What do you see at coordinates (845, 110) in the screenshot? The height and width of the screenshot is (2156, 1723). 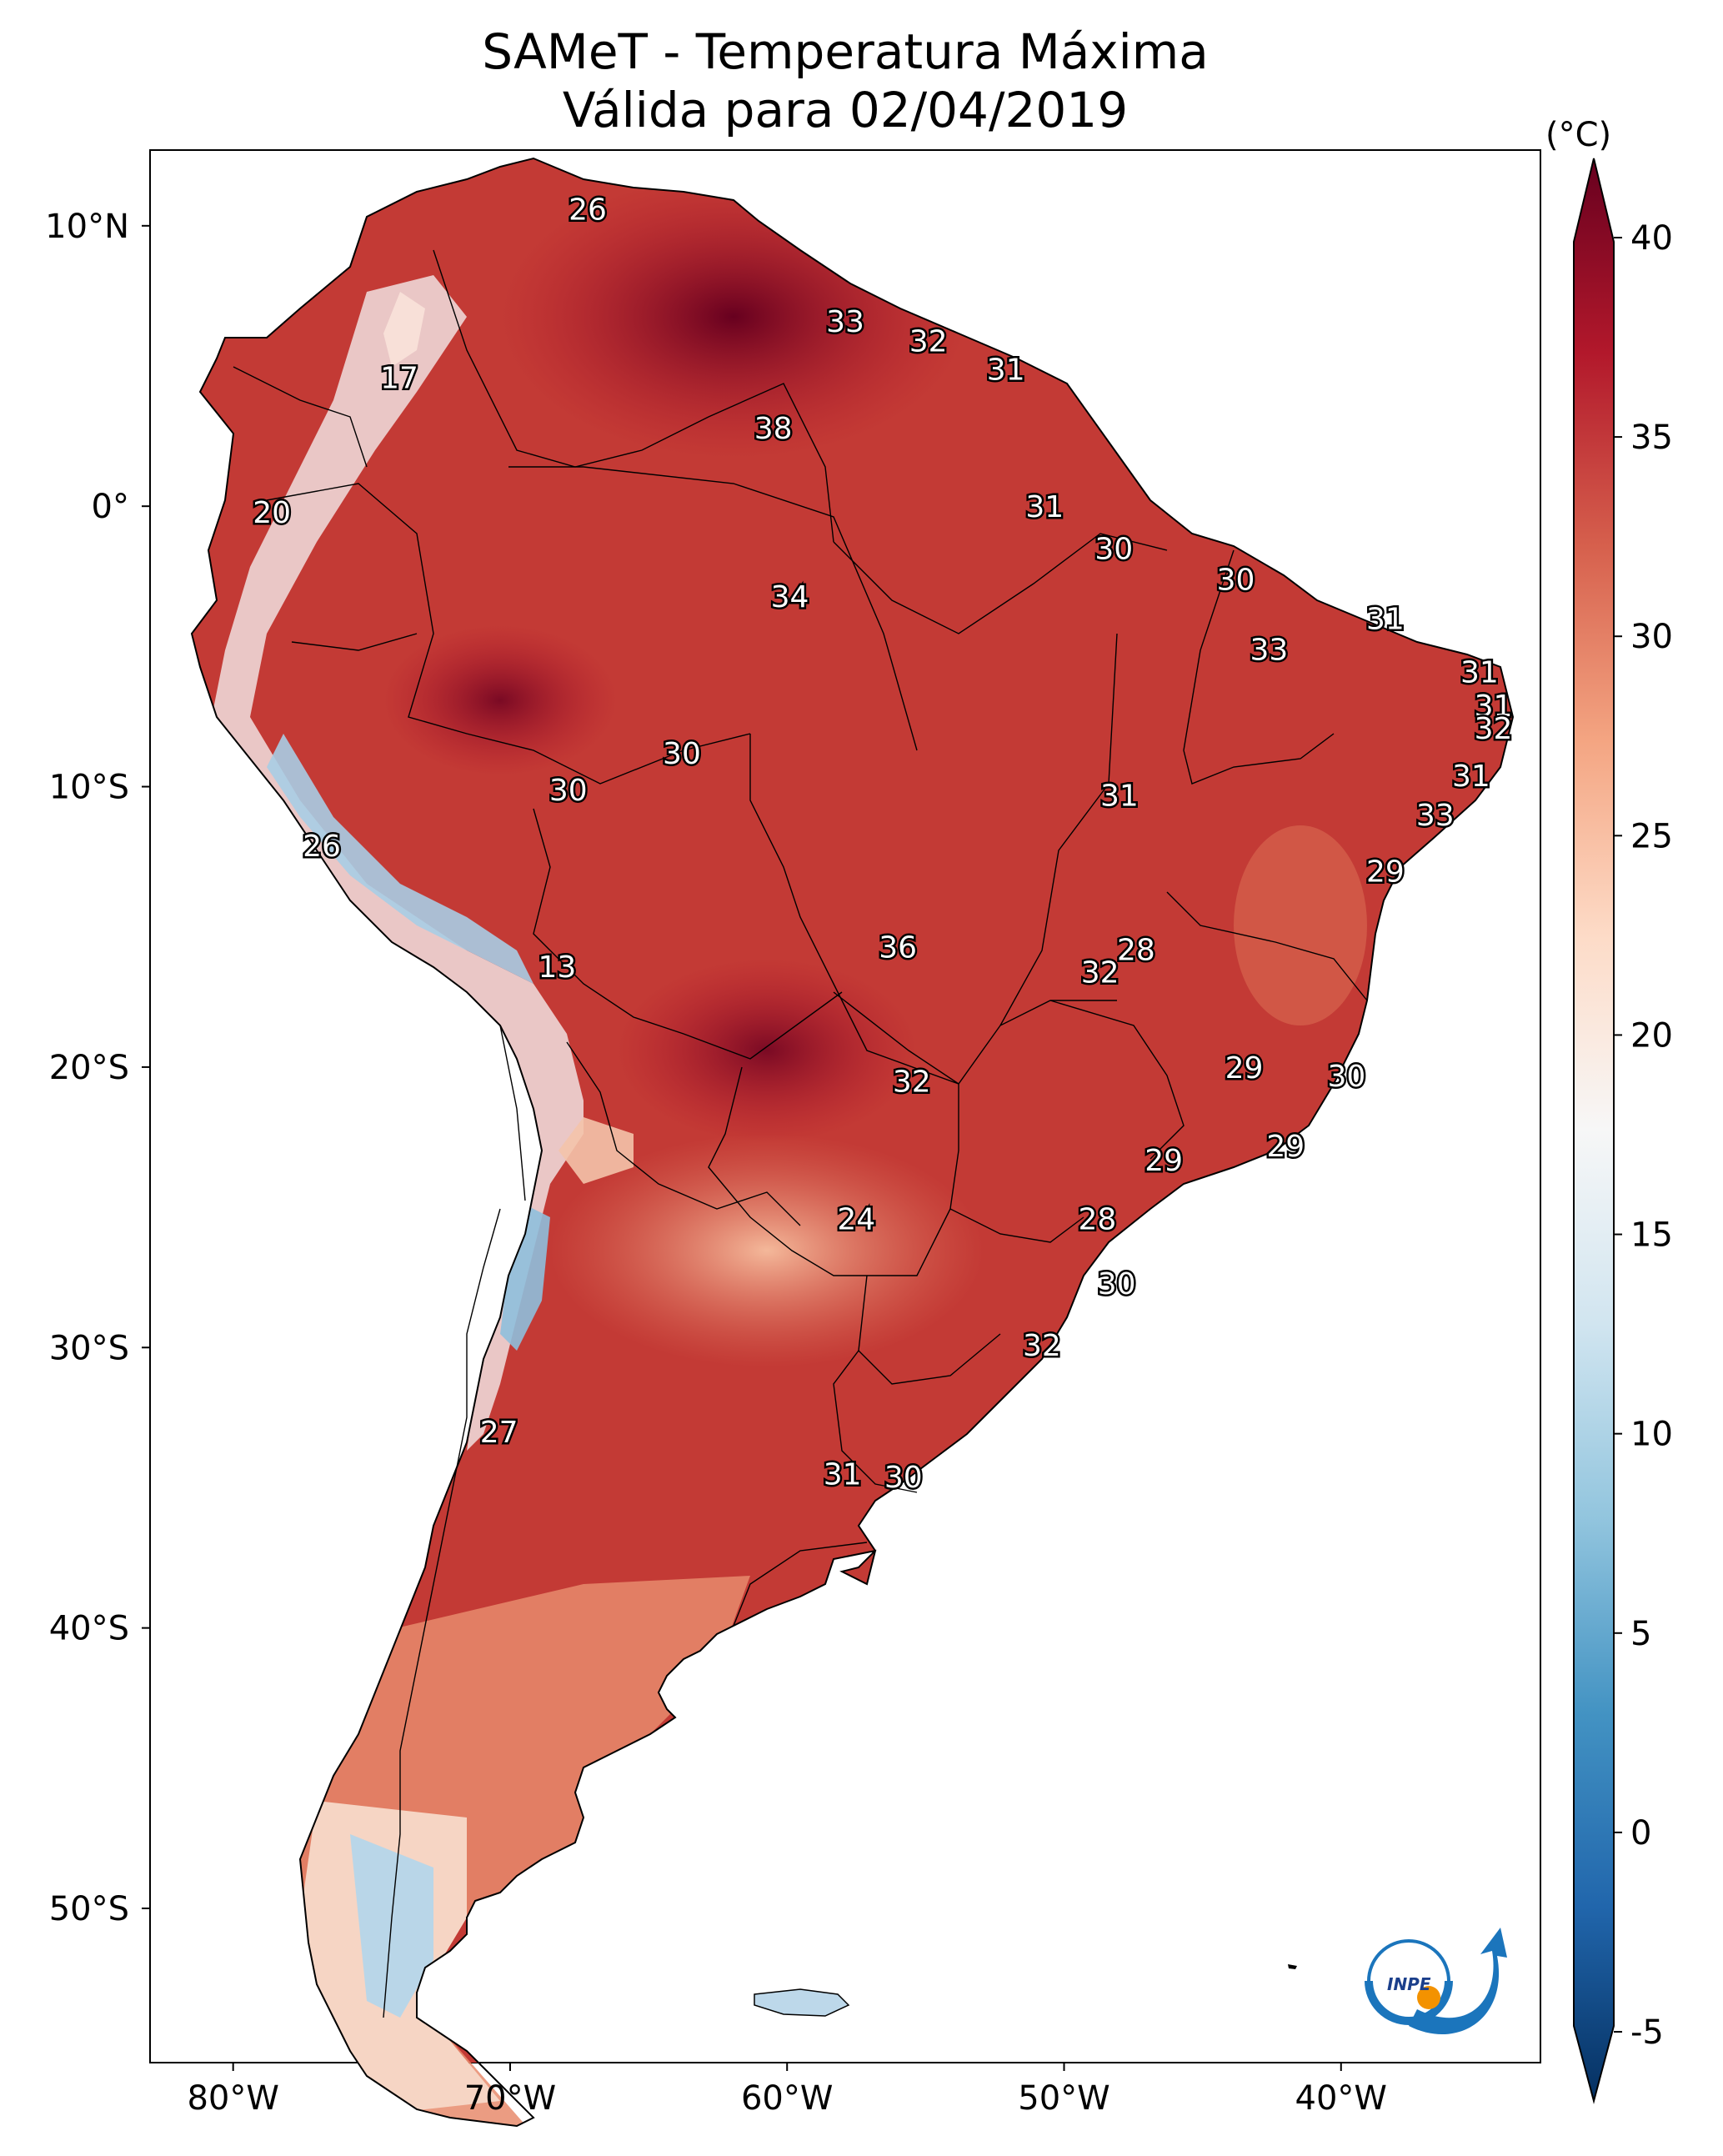 I see `map-subtitle: Válida para 02/04/2019` at bounding box center [845, 110].